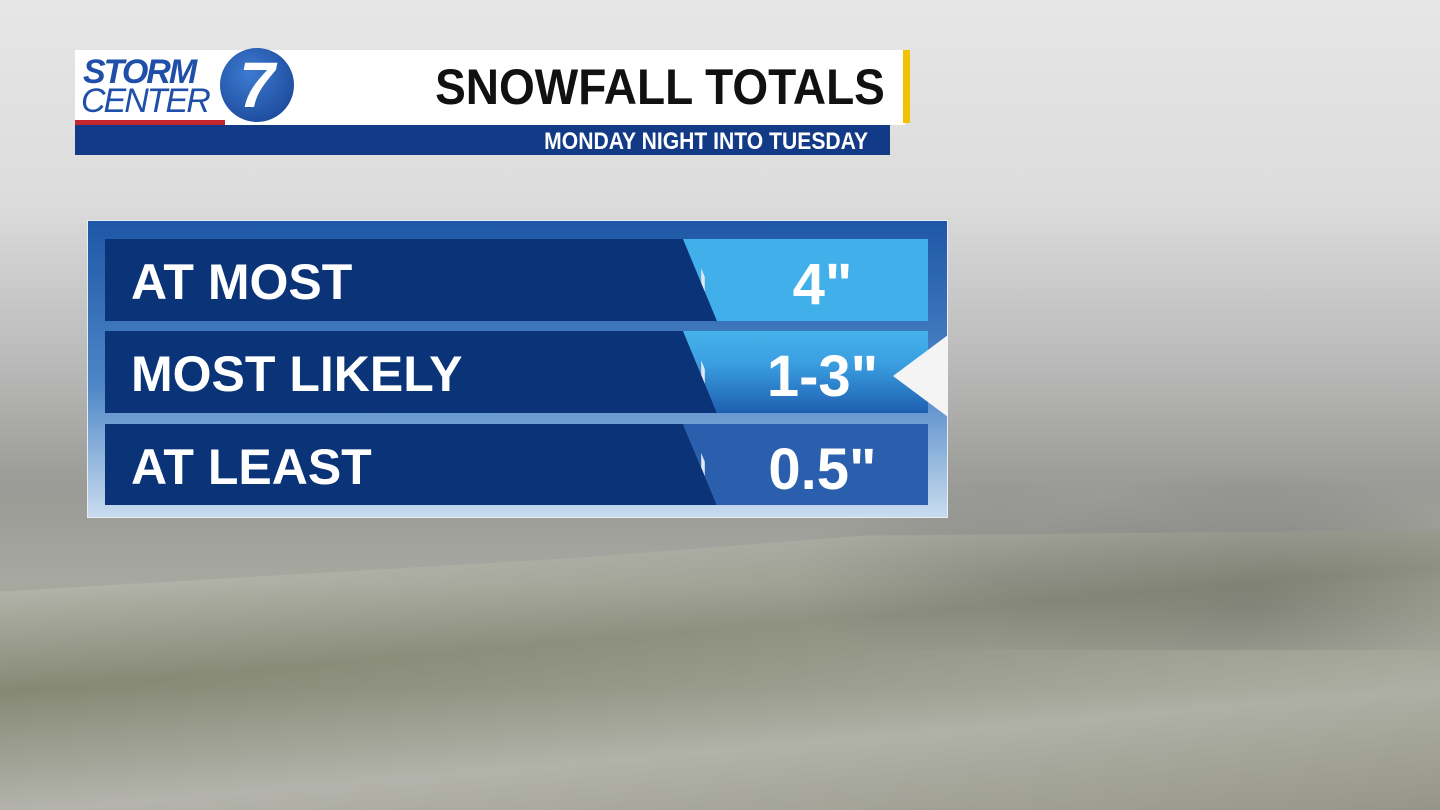 This screenshot has width=1440, height=810. I want to click on header-bar: STORM CENTER 7 SNOWFALL TOTALS, so click(490, 86).